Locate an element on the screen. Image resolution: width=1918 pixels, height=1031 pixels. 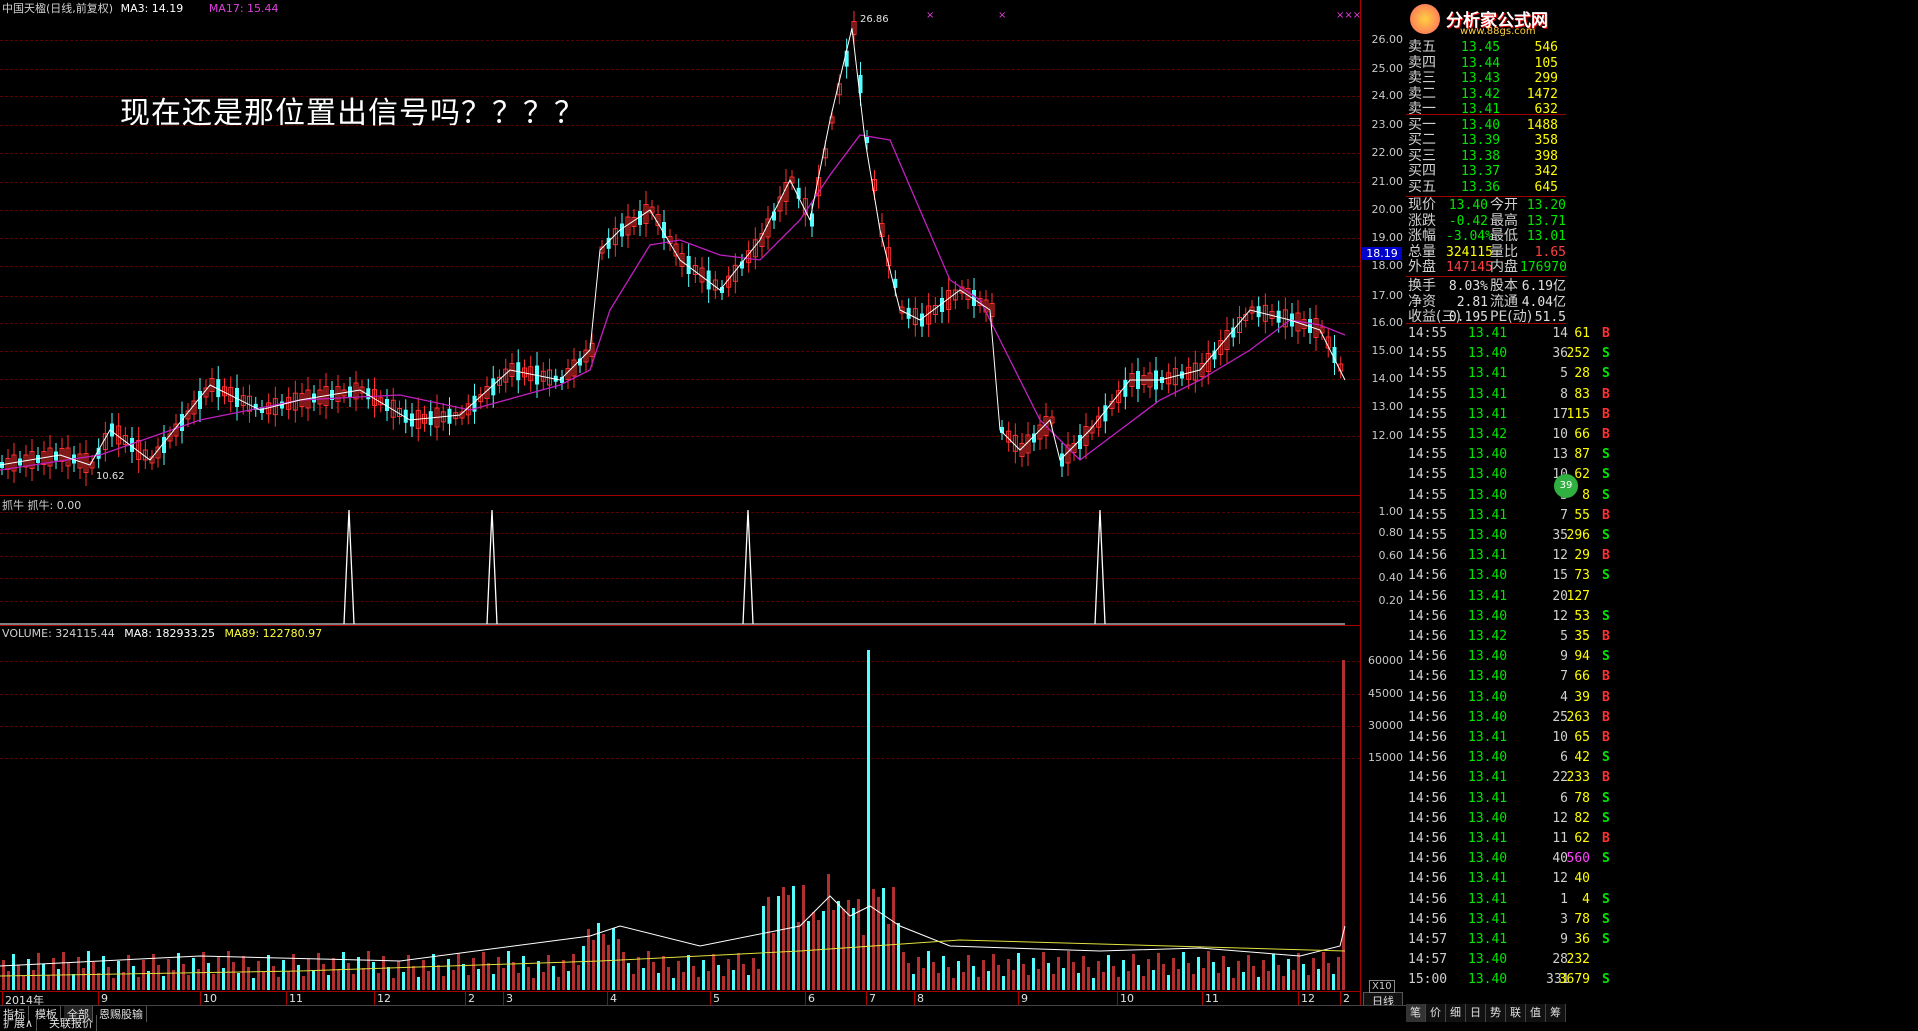
right-tab: 联 is located at coordinates (1516, 1013).